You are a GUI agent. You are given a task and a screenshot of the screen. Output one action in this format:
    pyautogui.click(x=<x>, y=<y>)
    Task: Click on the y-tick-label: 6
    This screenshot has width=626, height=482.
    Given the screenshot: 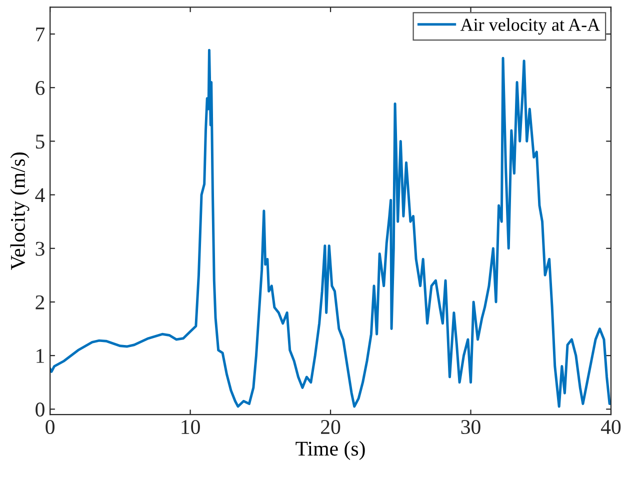 What is the action you would take?
    pyautogui.click(x=40, y=88)
    